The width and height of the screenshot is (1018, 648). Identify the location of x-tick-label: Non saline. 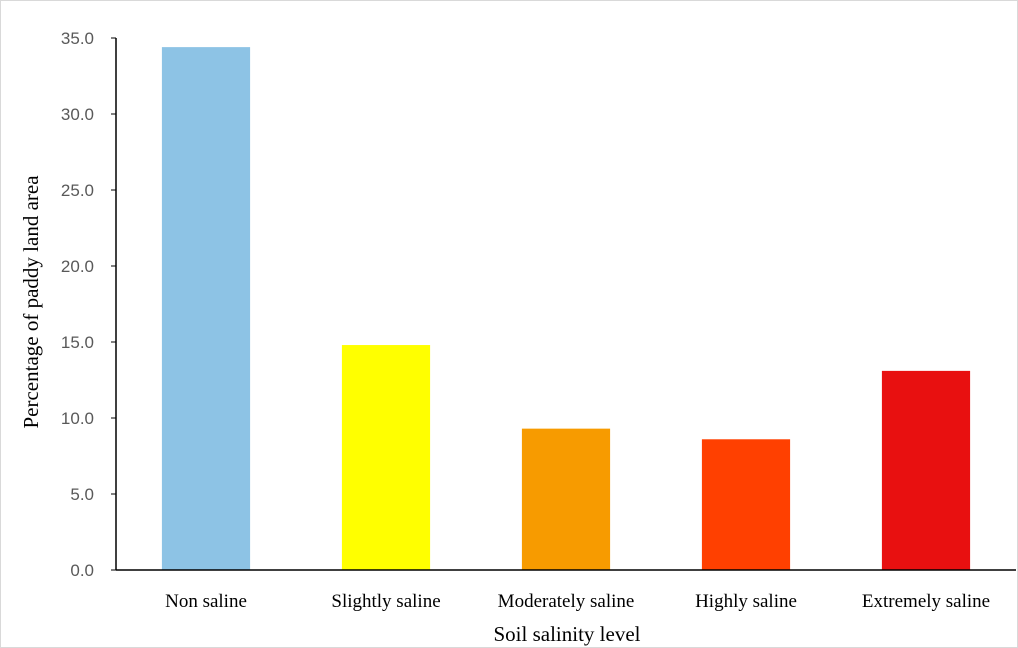
(206, 601).